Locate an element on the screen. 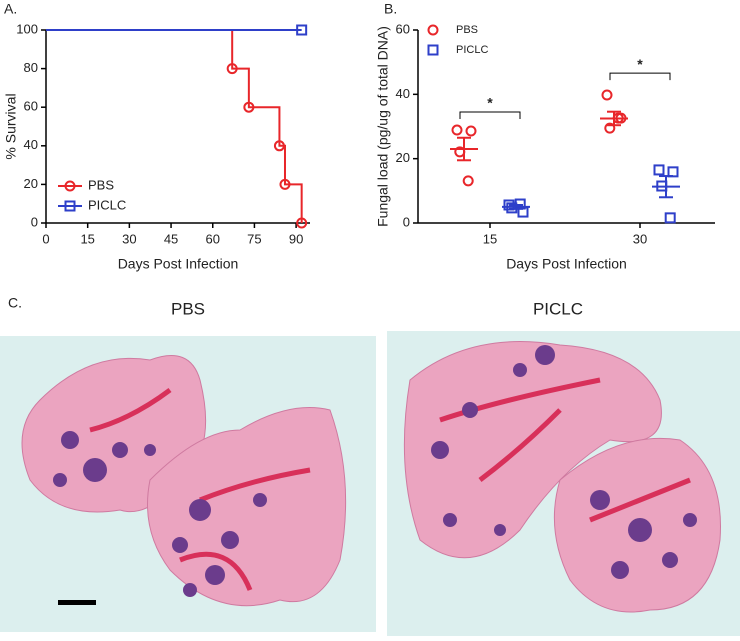  y-axis-label: Fungal load (pg/ug of total DNA) is located at coordinates (383, 126).